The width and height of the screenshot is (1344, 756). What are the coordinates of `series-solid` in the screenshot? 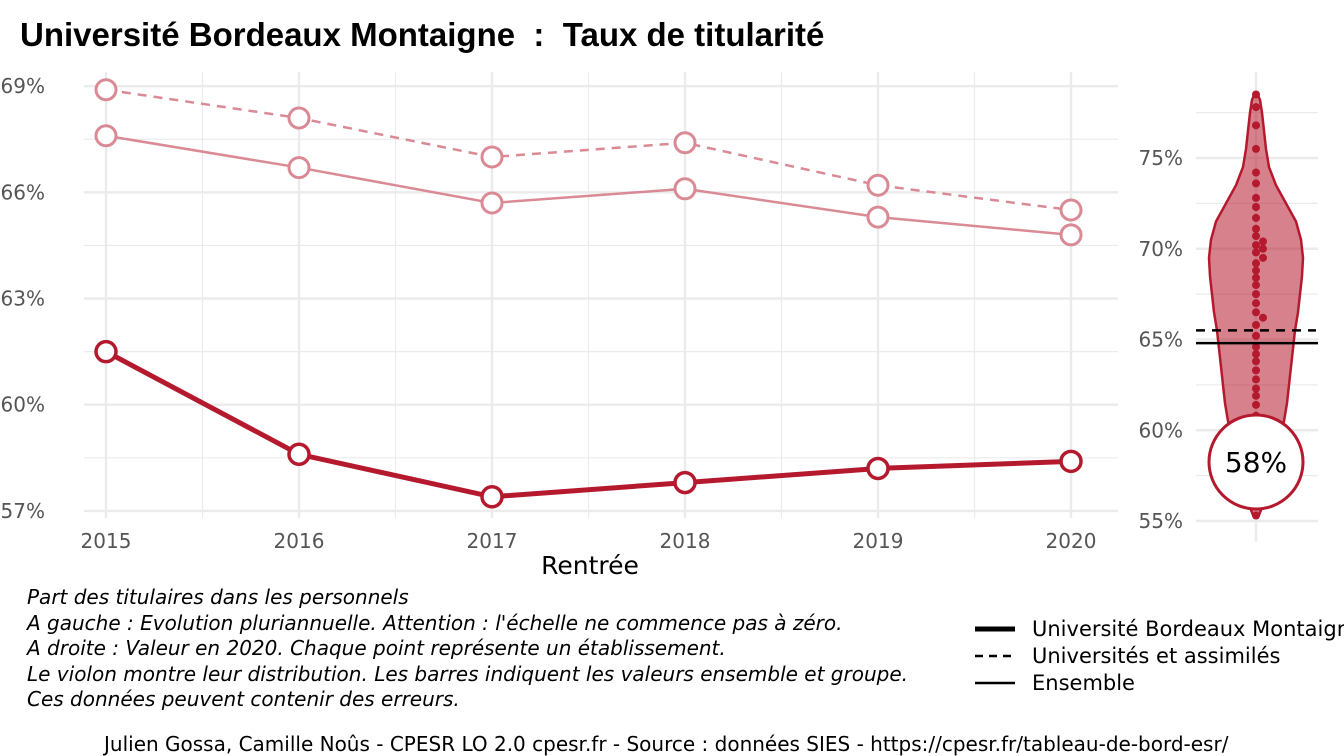 It's located at (588, 185).